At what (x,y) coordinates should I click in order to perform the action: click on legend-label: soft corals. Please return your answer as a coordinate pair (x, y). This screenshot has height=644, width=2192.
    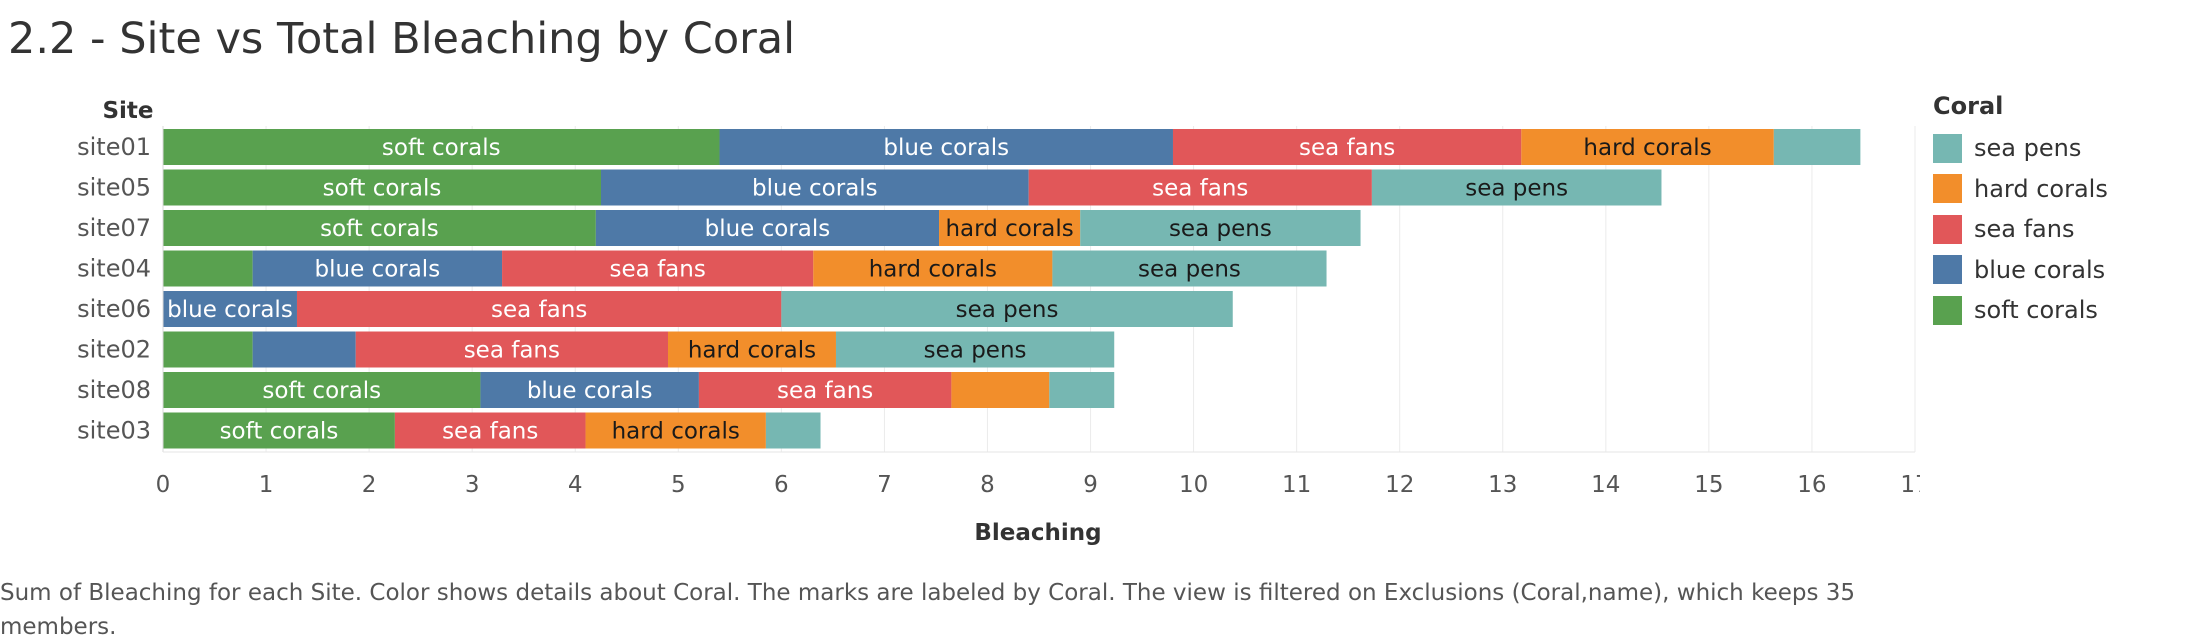
    Looking at the image, I should click on (2036, 310).